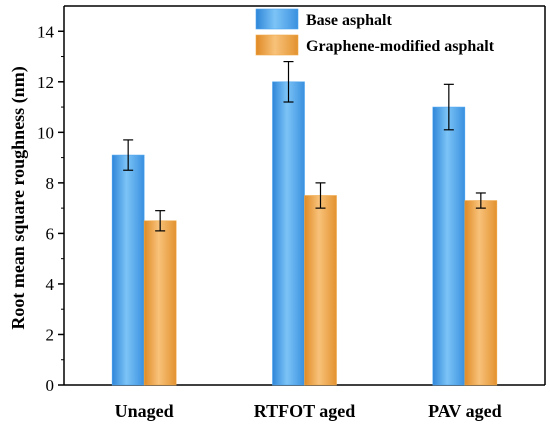 This screenshot has height=428, width=550. What do you see at coordinates (465, 411) in the screenshot?
I see `x-tick-label: PAV aged` at bounding box center [465, 411].